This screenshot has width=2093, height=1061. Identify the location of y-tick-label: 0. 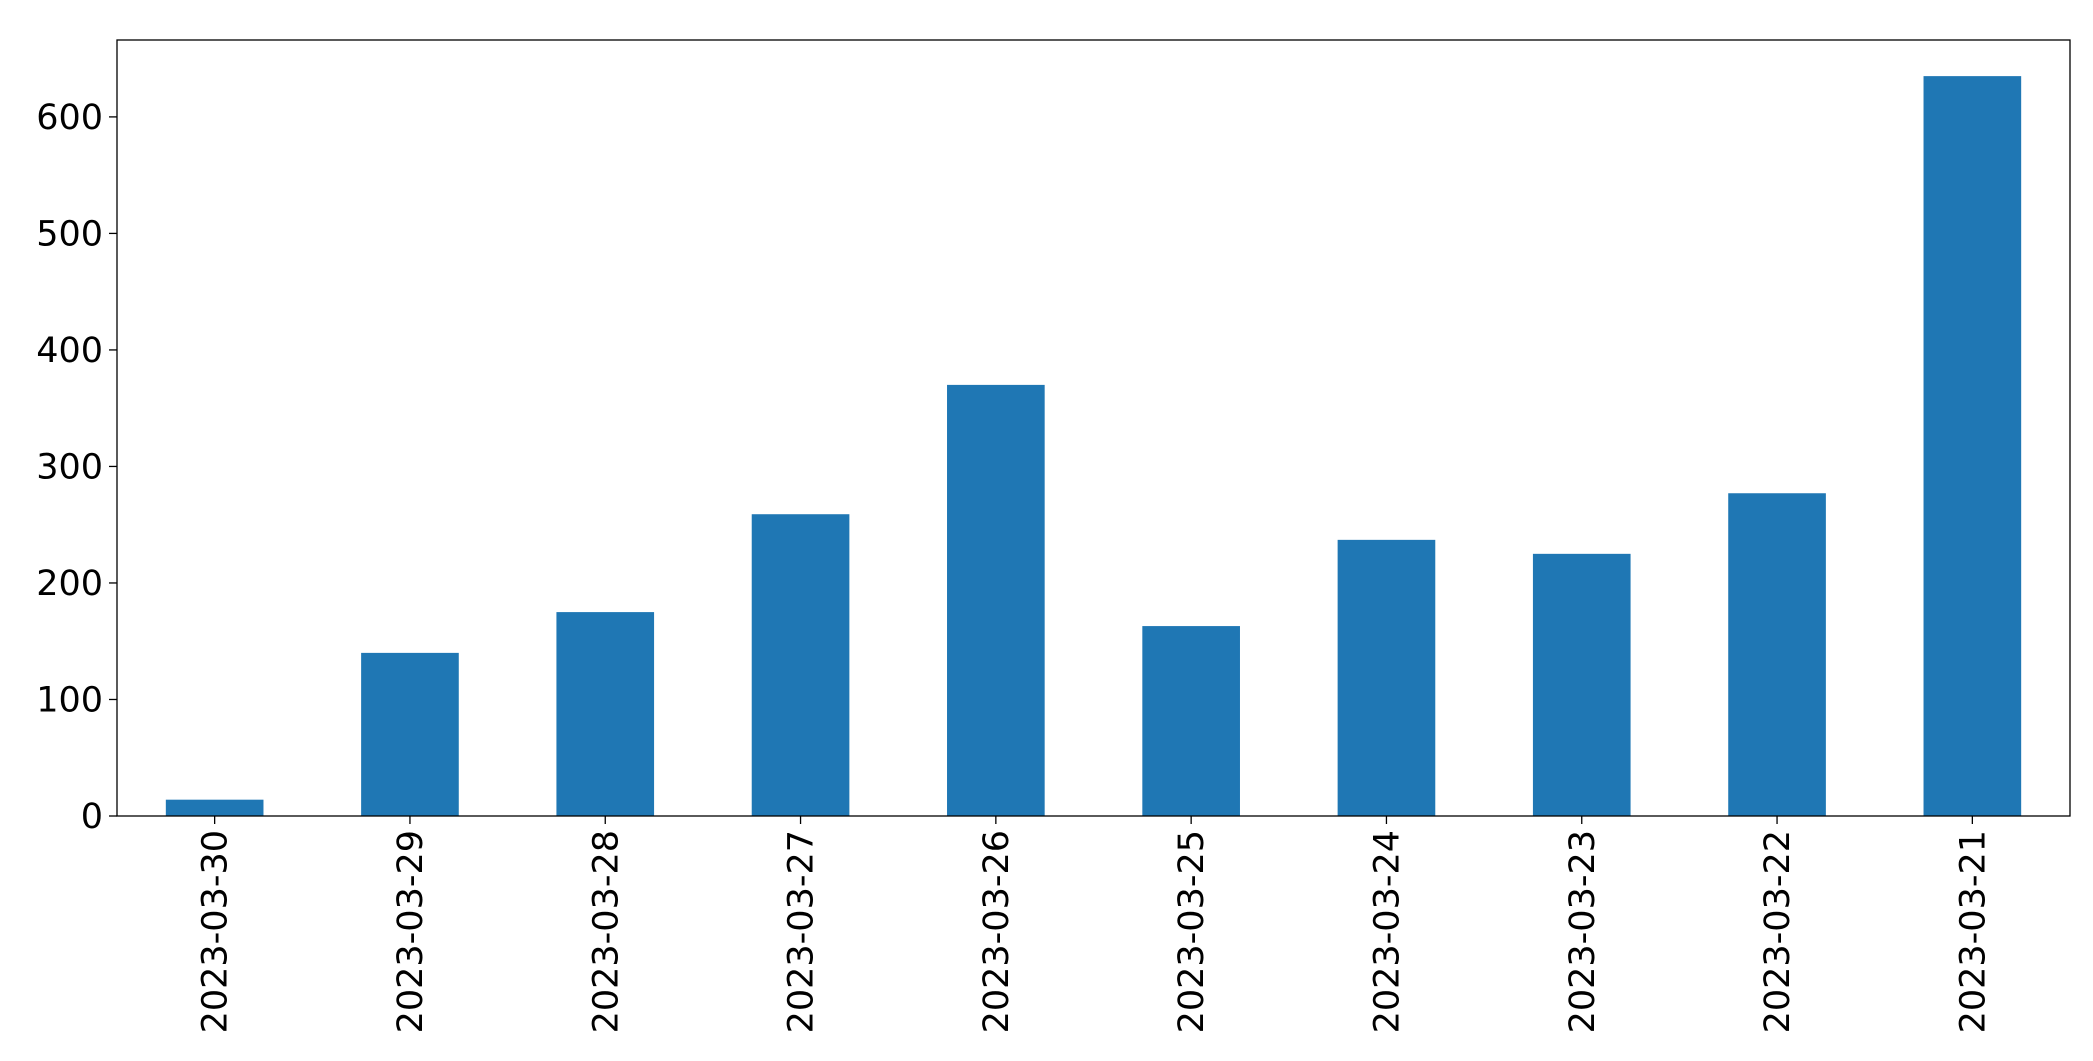
(92, 817).